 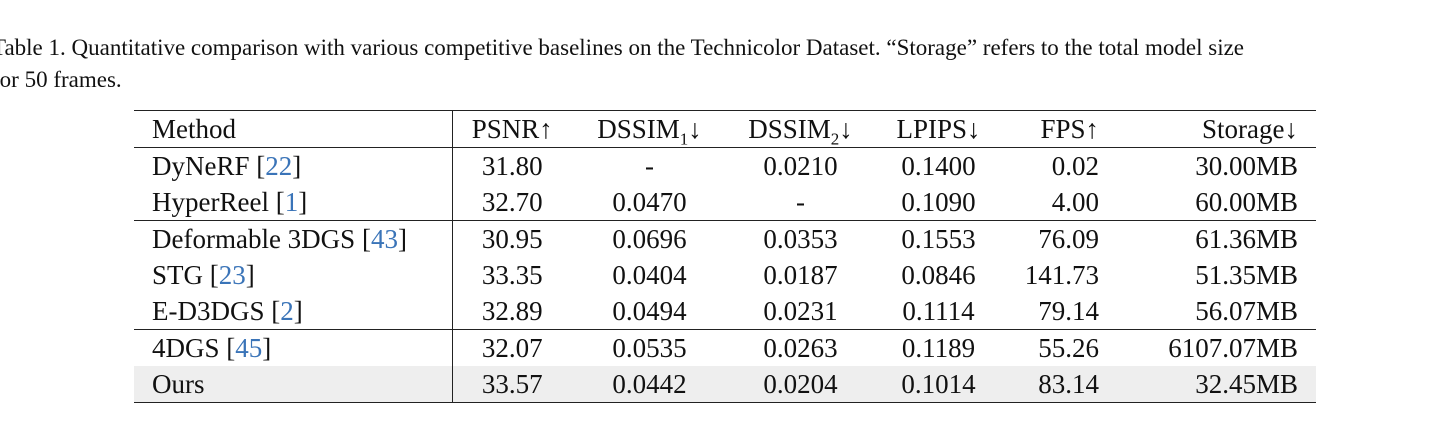 What do you see at coordinates (1246, 275) in the screenshot?
I see `storage-cell: 51.35MB` at bounding box center [1246, 275].